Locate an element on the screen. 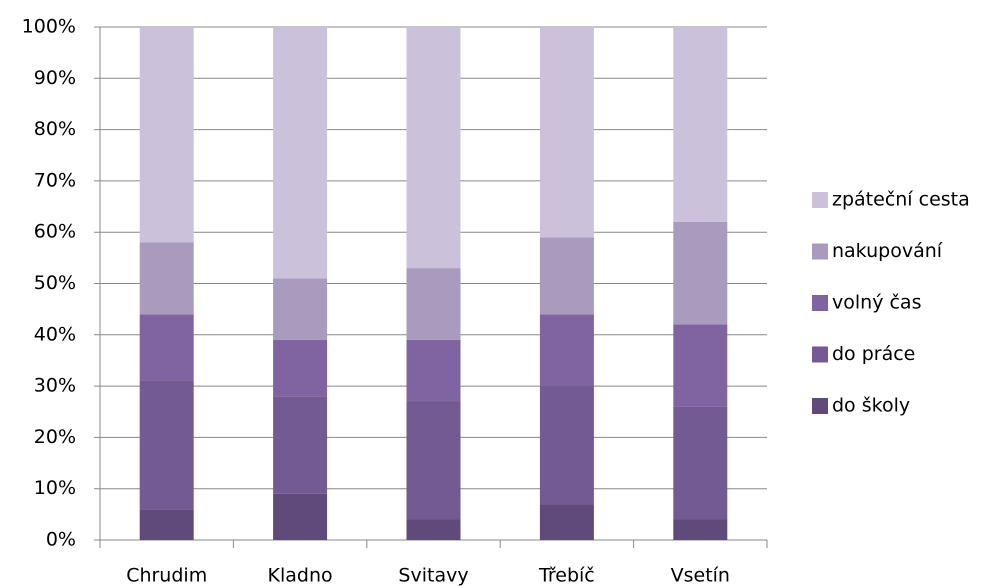  y-tick-label: 80% is located at coordinates (55, 129).